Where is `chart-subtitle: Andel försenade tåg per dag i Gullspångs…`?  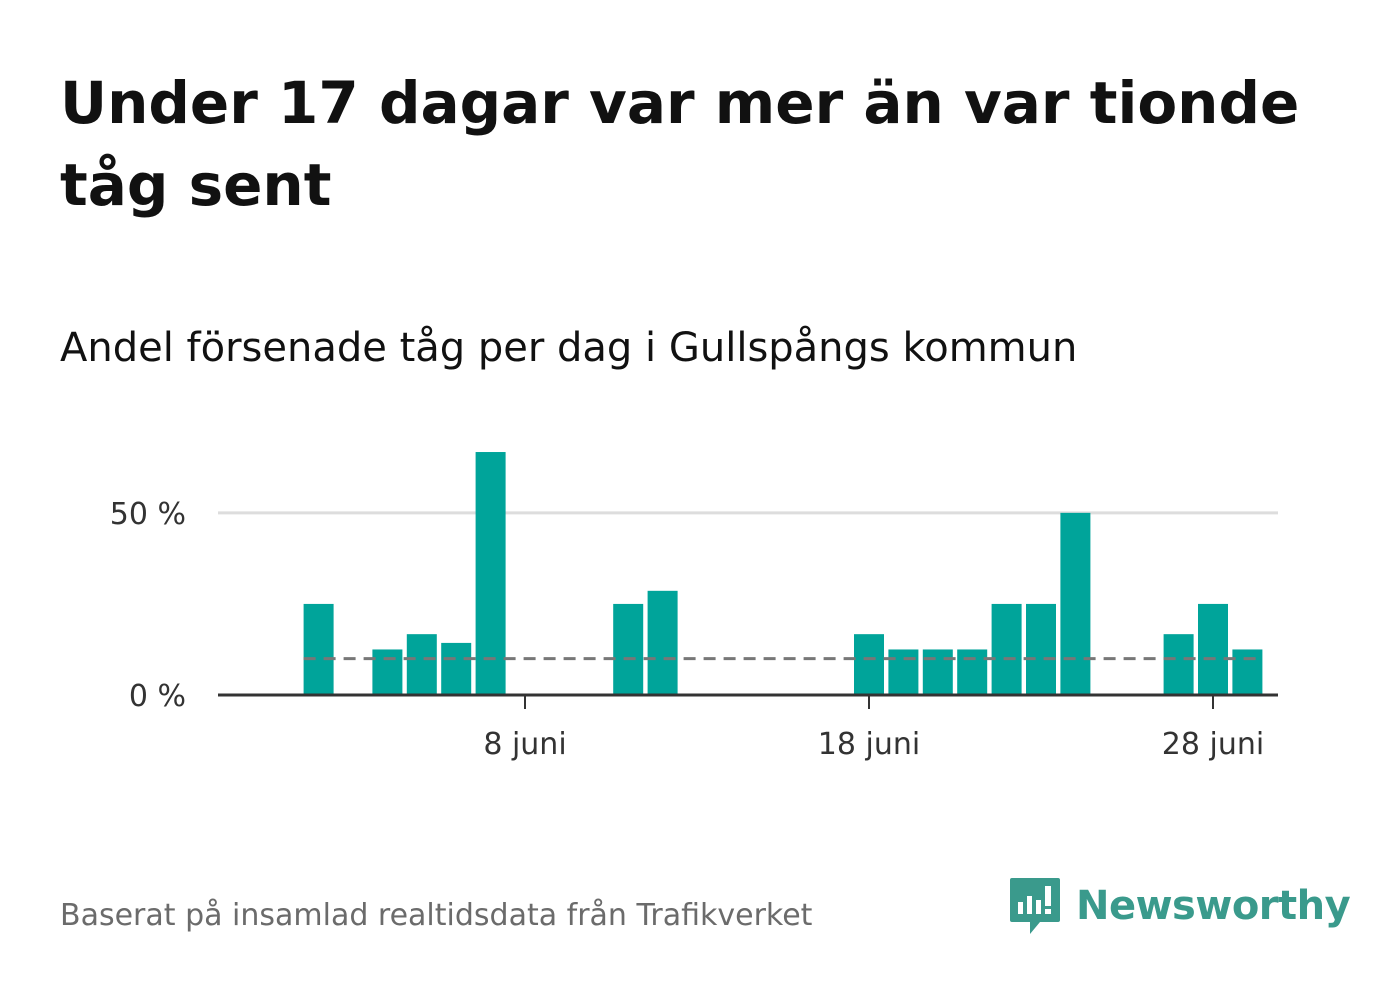 chart-subtitle: Andel försenade tåg per dag i Gullspångs… is located at coordinates (569, 348).